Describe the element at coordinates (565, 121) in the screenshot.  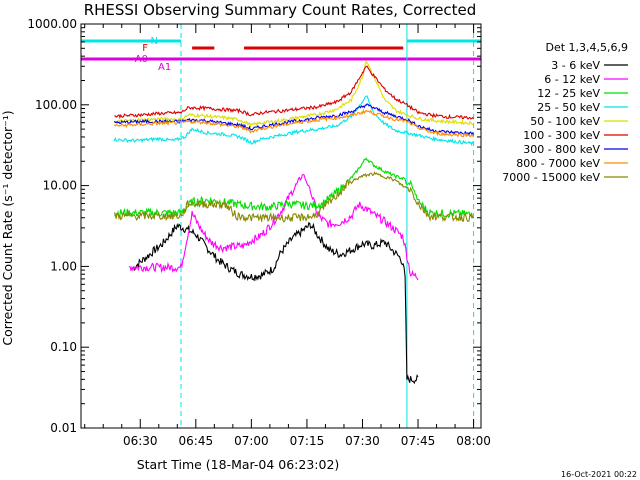
I see `legend-entry-label: 50 - 100 keV` at that location.